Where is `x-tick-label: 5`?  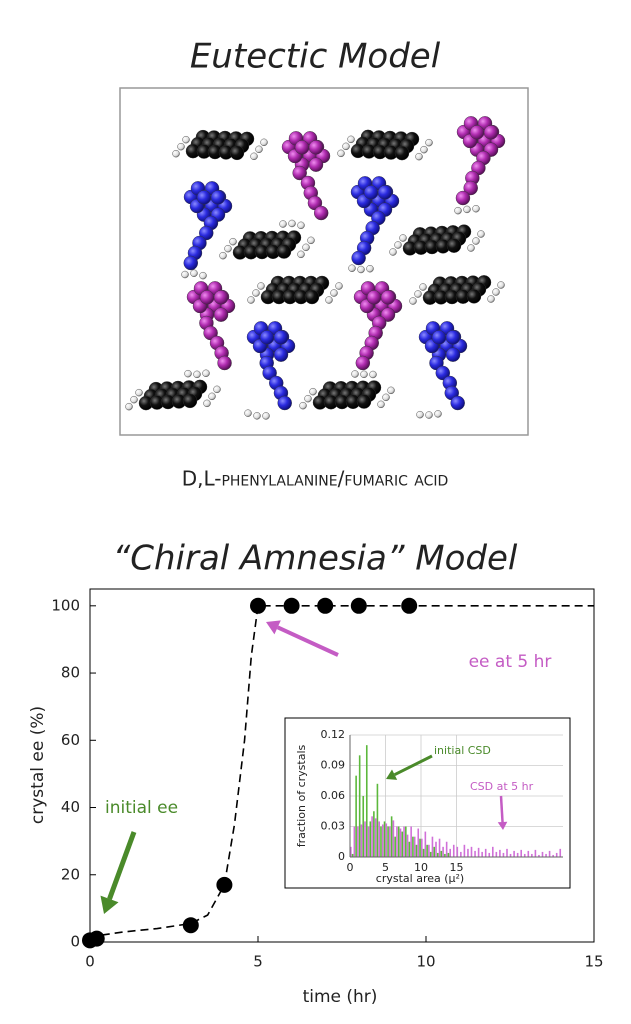 x-tick-label: 5 is located at coordinates (385, 867).